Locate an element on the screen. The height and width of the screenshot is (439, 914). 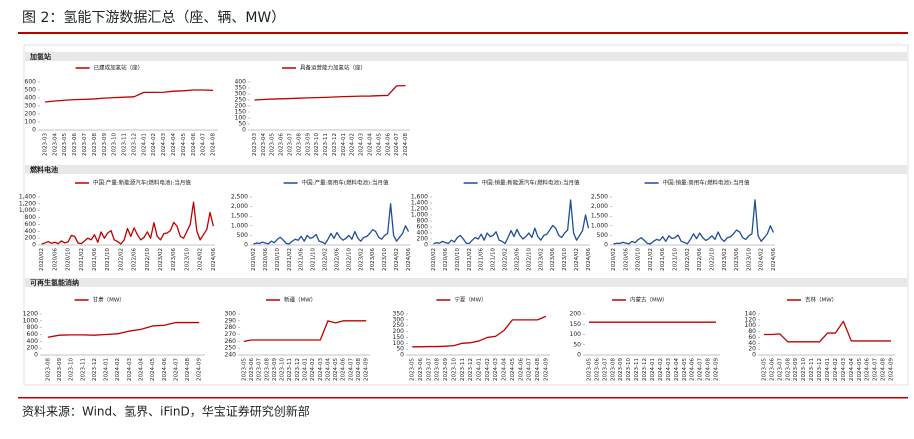
legend-label: 已建成加氢站（座） is located at coordinates (119, 68).